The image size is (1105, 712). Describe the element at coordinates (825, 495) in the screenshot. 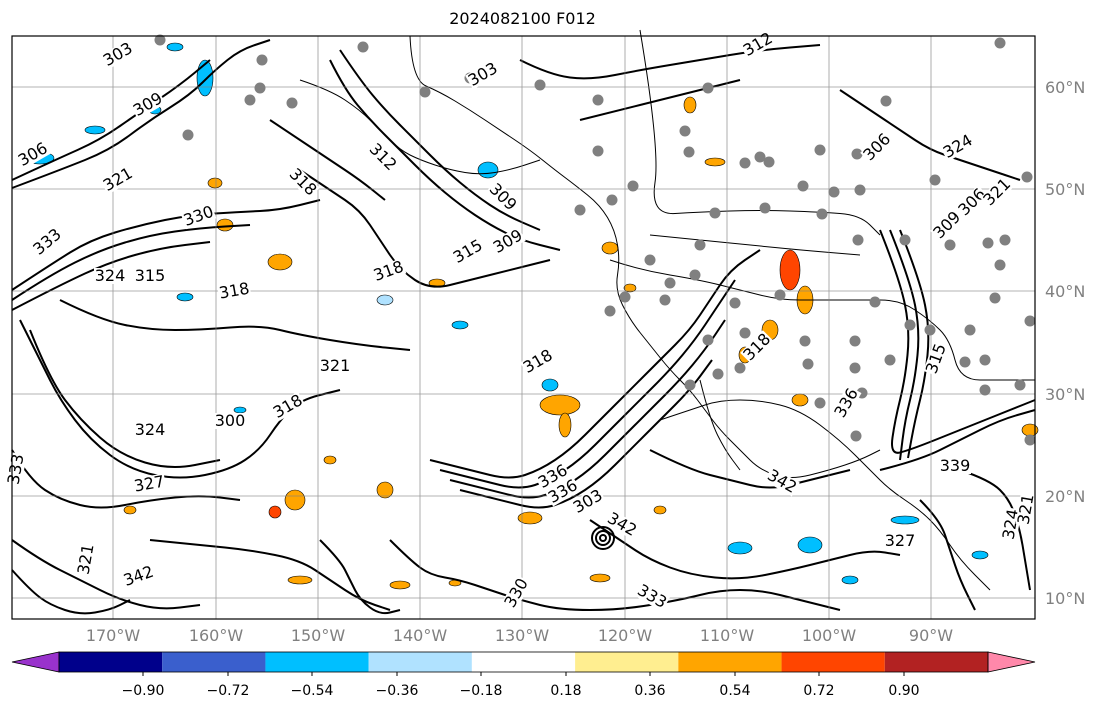

I see `mexico-coast` at that location.